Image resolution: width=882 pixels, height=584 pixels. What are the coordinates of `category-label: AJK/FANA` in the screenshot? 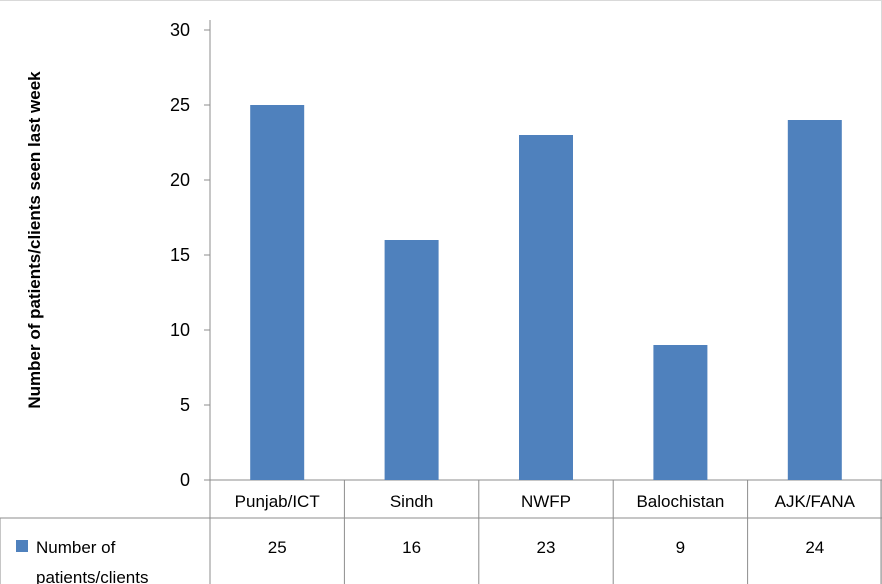 It's located at (815, 501).